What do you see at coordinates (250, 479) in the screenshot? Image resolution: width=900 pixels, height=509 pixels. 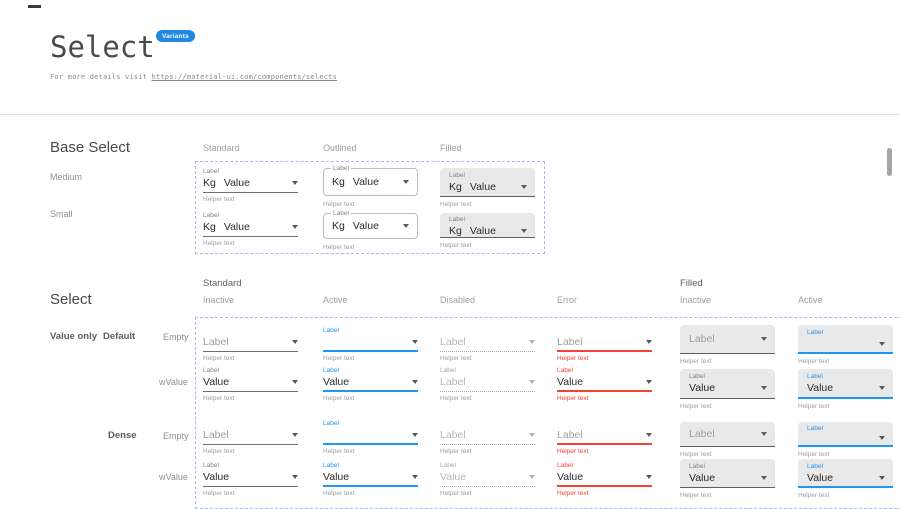 I see `select-dense-inactive-wvalue: Label Value Helper text` at bounding box center [250, 479].